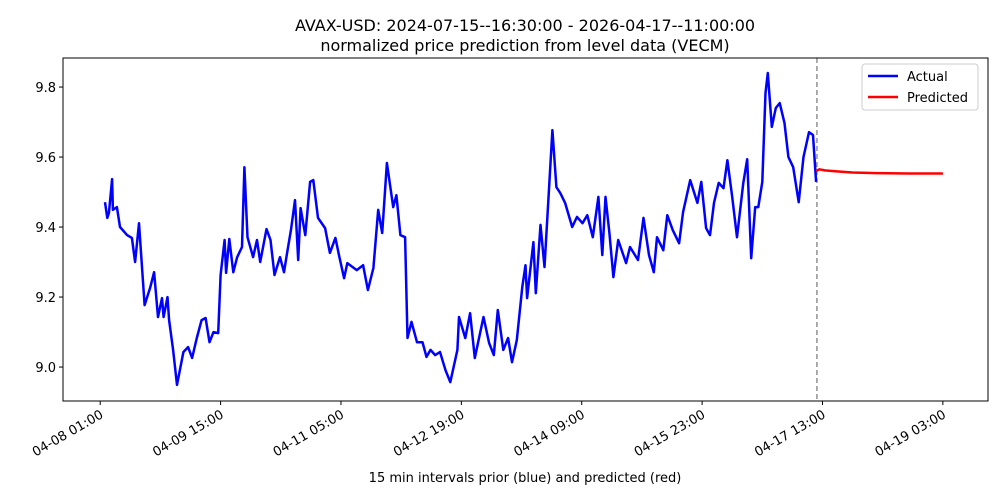 Image resolution: width=1000 pixels, height=500 pixels. I want to click on y-tick-label: 9.2, so click(45, 298).